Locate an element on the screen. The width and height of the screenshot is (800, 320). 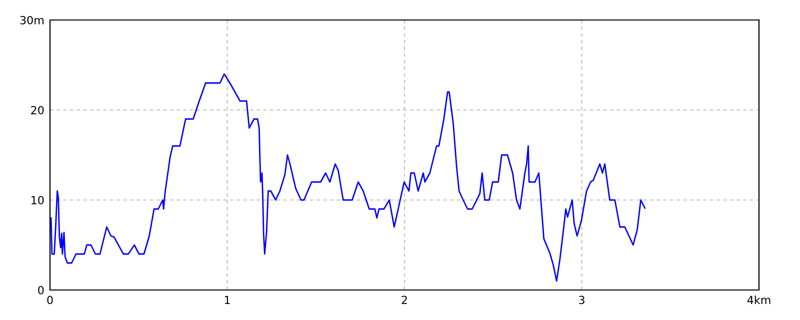
x-tick-label: 4km is located at coordinates (758, 300).